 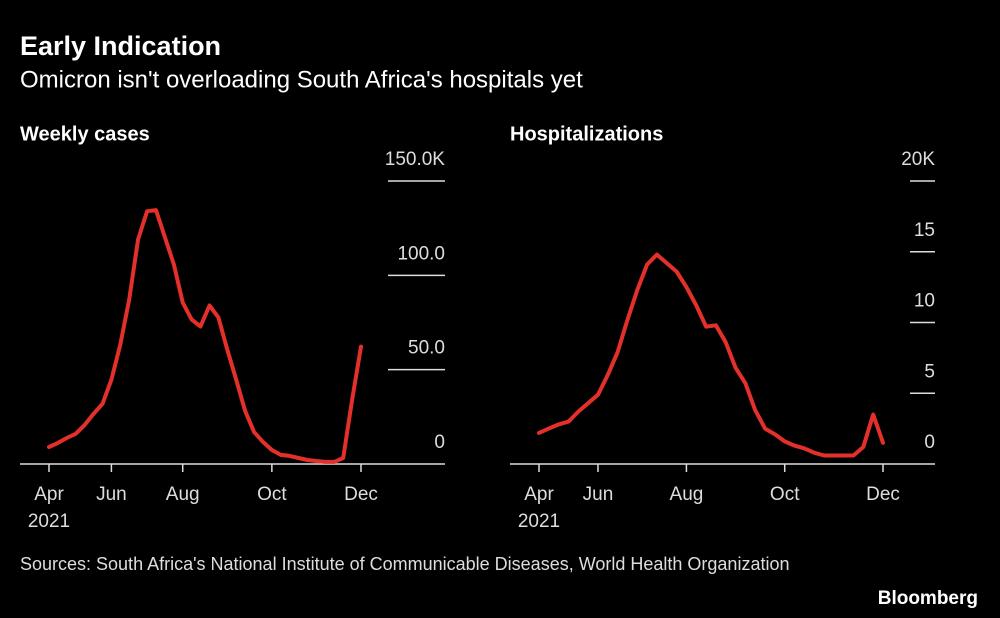 I want to click on chart-title: Weekly cases, so click(x=85, y=134).